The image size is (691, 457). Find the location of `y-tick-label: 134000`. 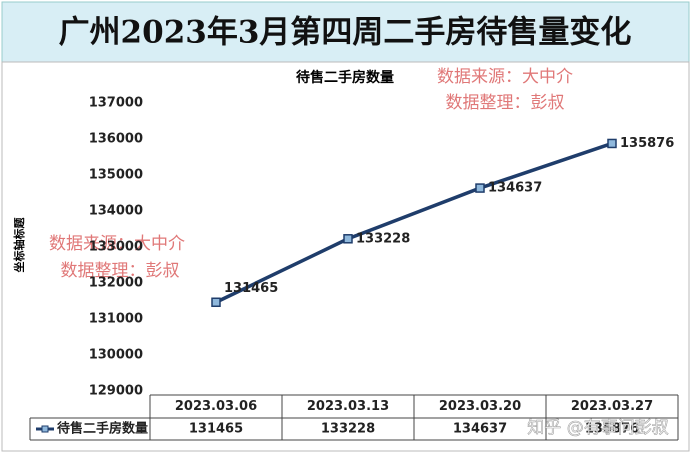

y-tick-label: 134000 is located at coordinates (116, 211).